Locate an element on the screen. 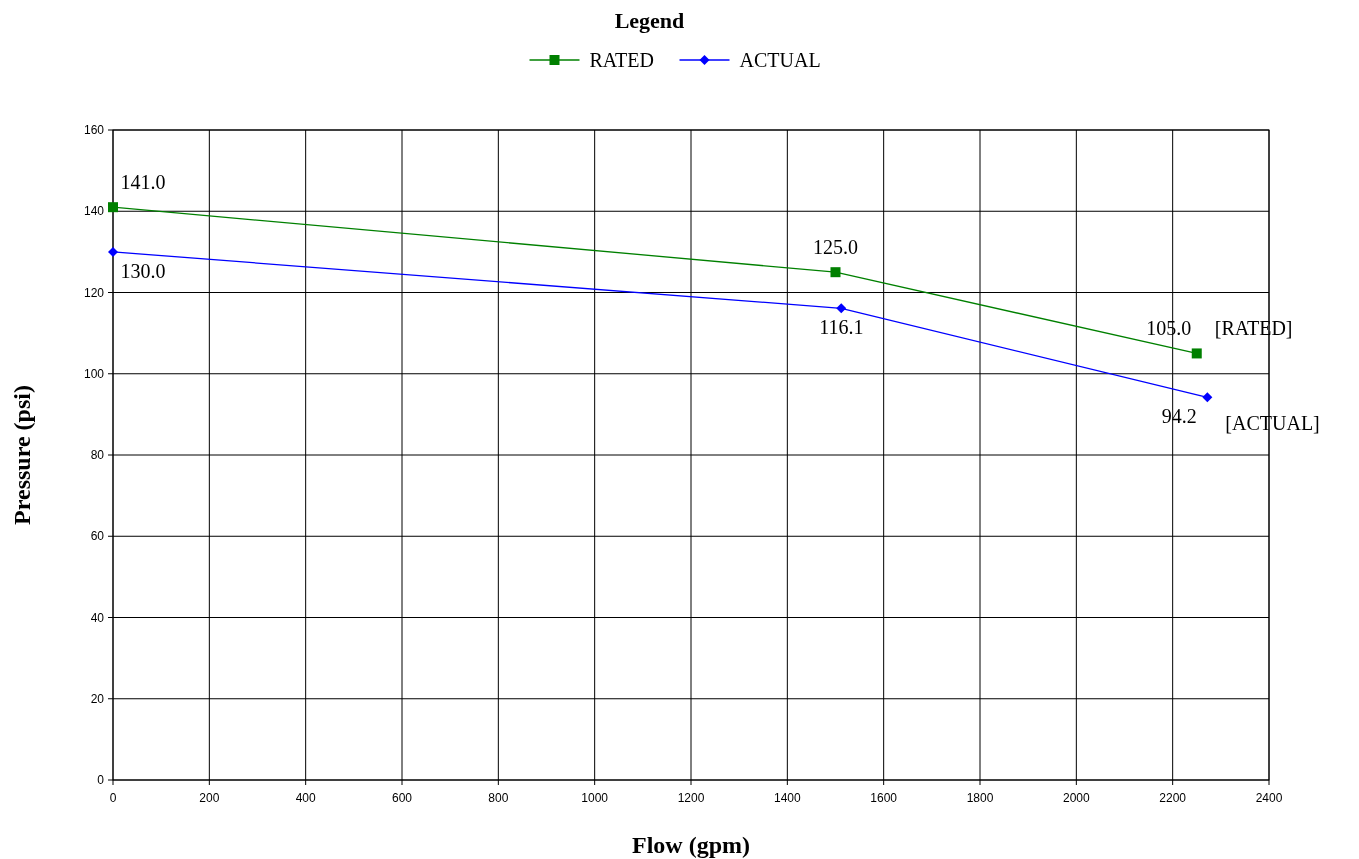  data-label: 141.0 is located at coordinates (143, 182).